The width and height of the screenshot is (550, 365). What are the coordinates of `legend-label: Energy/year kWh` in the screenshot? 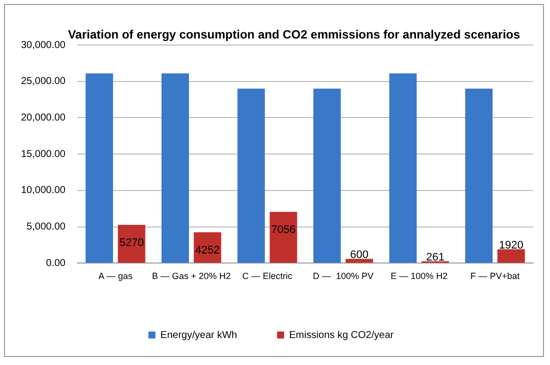 It's located at (199, 335).